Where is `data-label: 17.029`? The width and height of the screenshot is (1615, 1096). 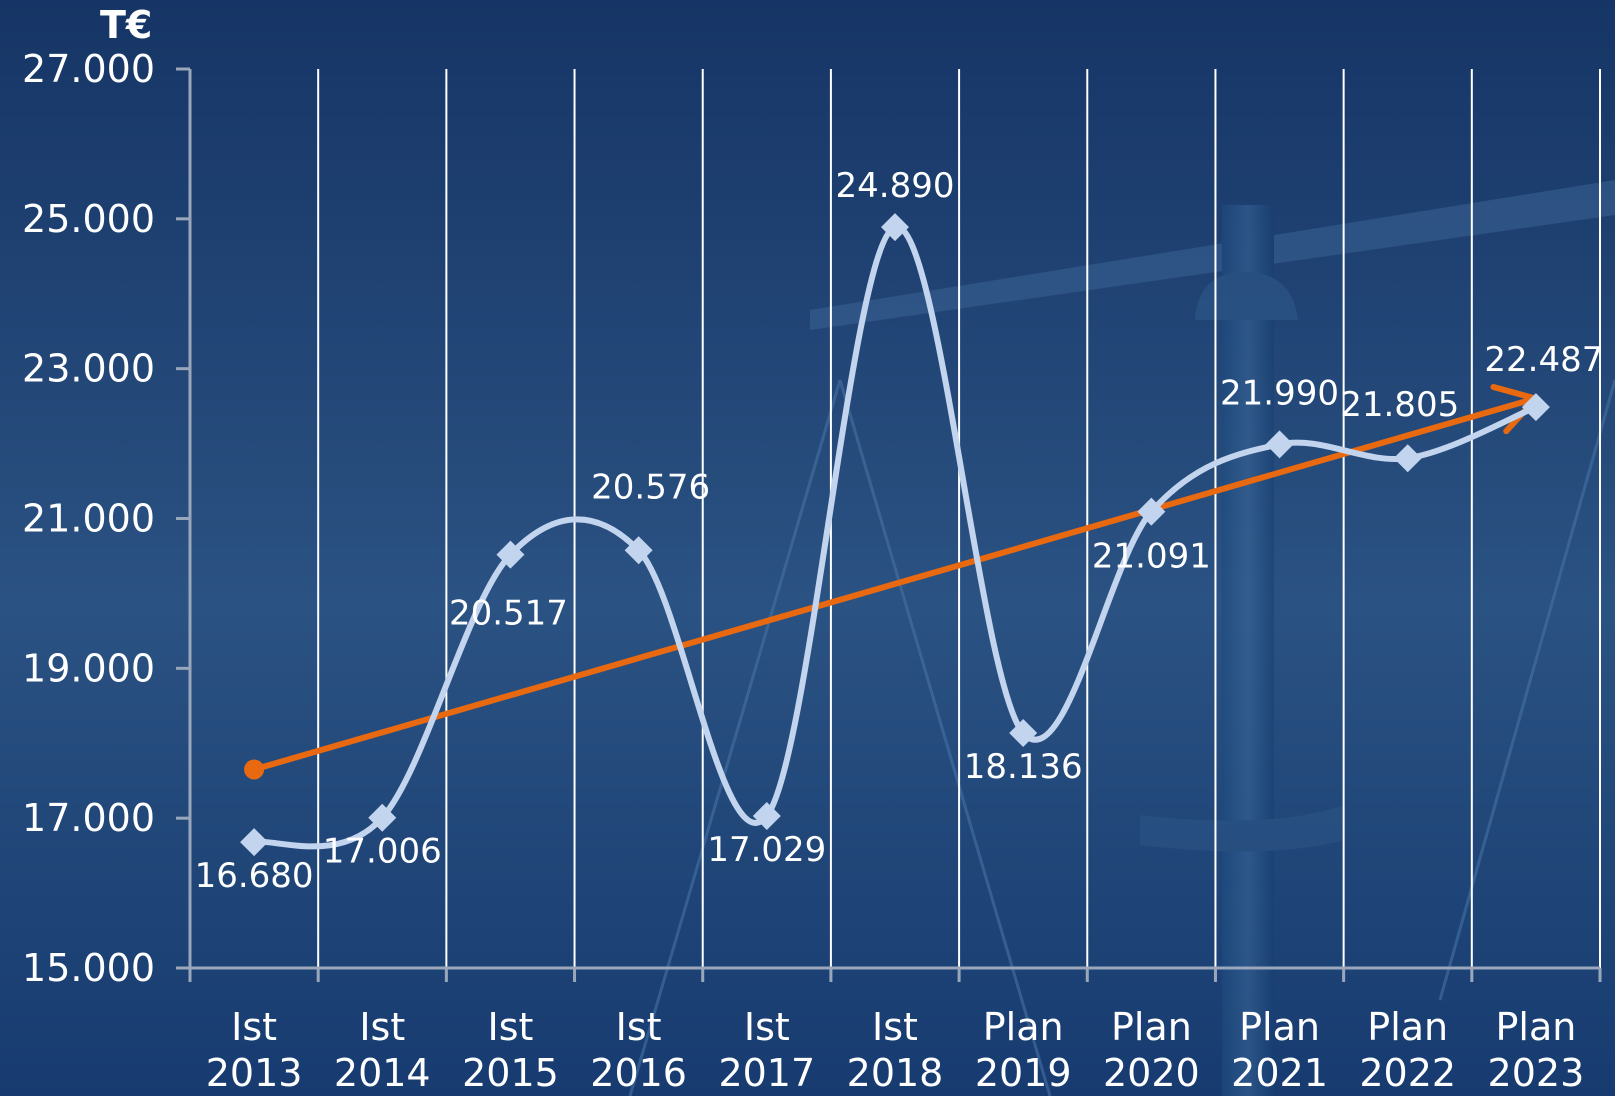 data-label: 17.029 is located at coordinates (766, 850).